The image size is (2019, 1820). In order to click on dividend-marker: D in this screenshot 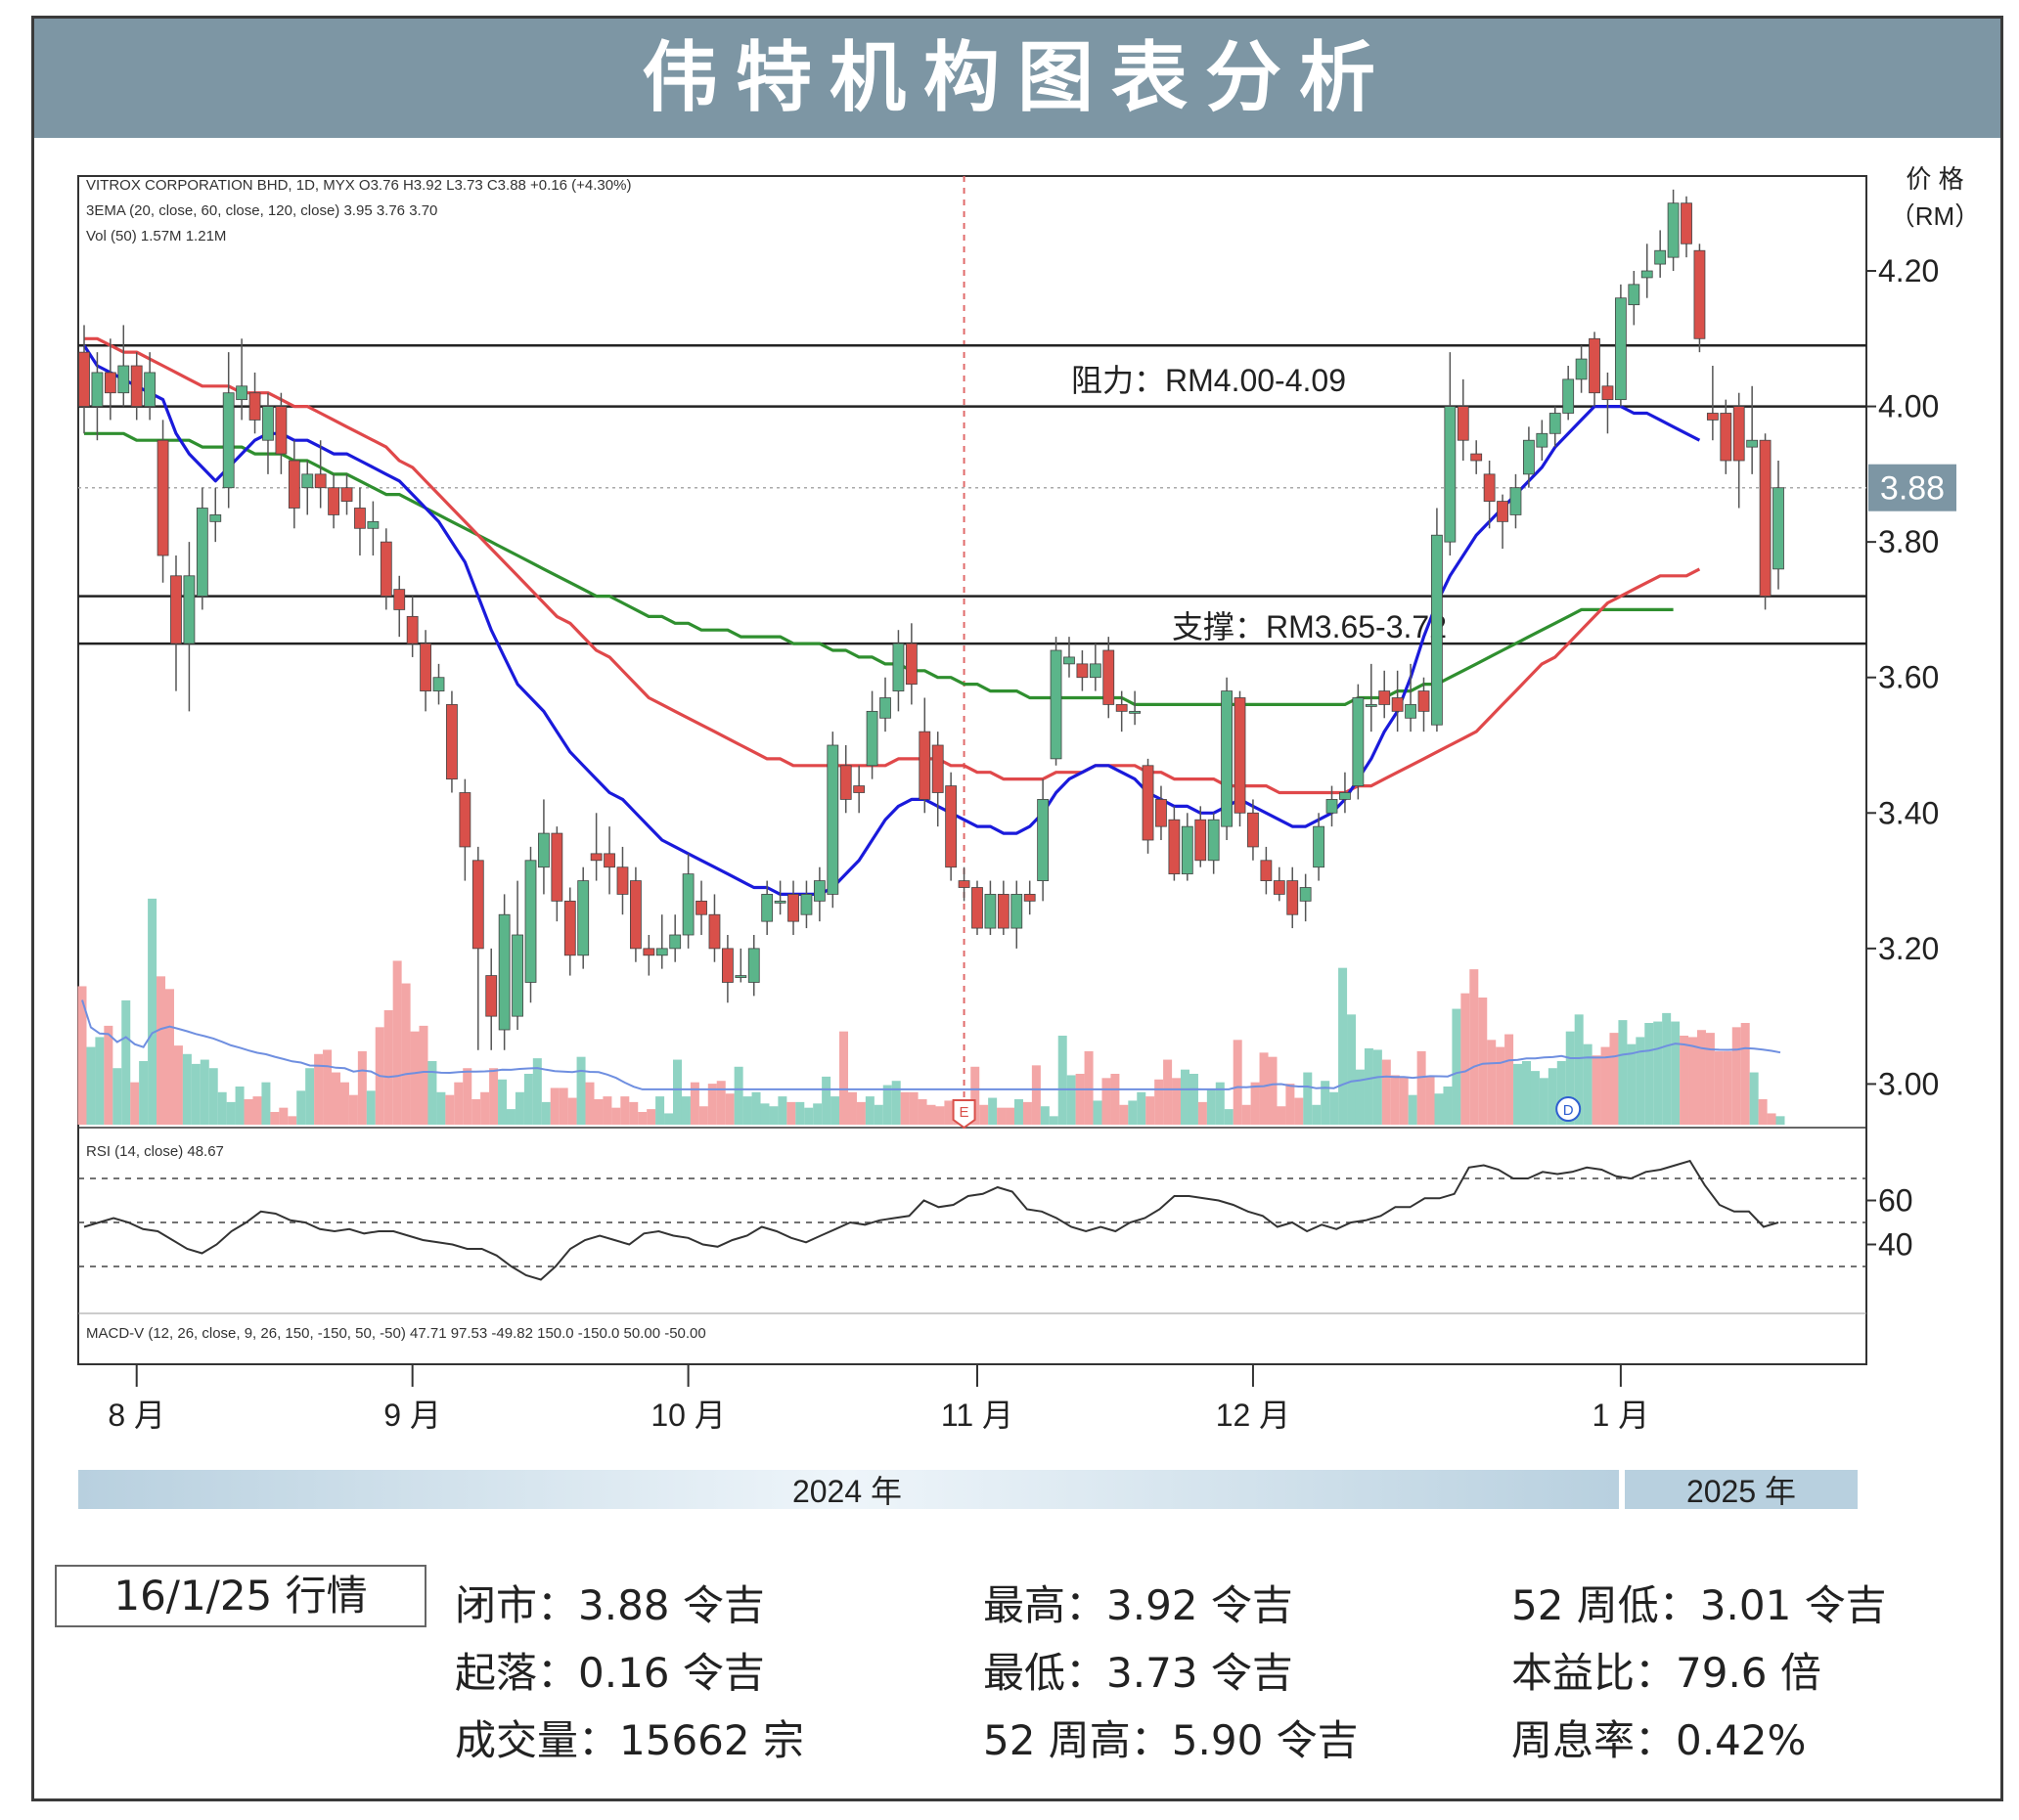, I will do `click(1568, 1109)`.